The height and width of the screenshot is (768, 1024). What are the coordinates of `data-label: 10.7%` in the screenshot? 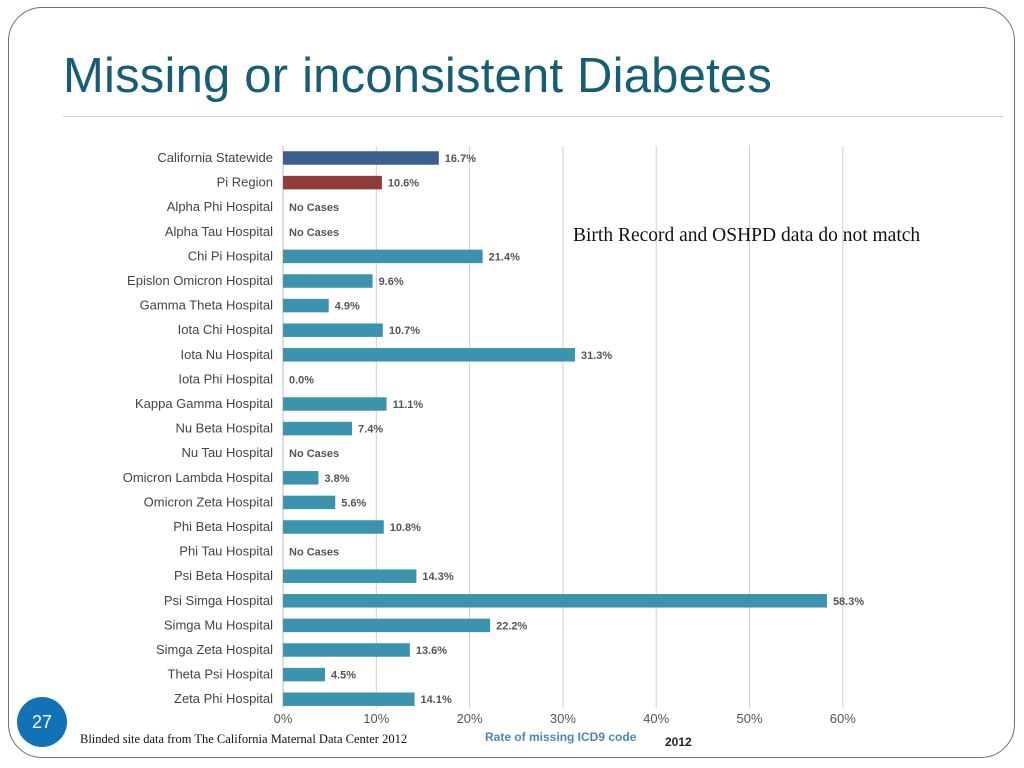 It's located at (404, 331).